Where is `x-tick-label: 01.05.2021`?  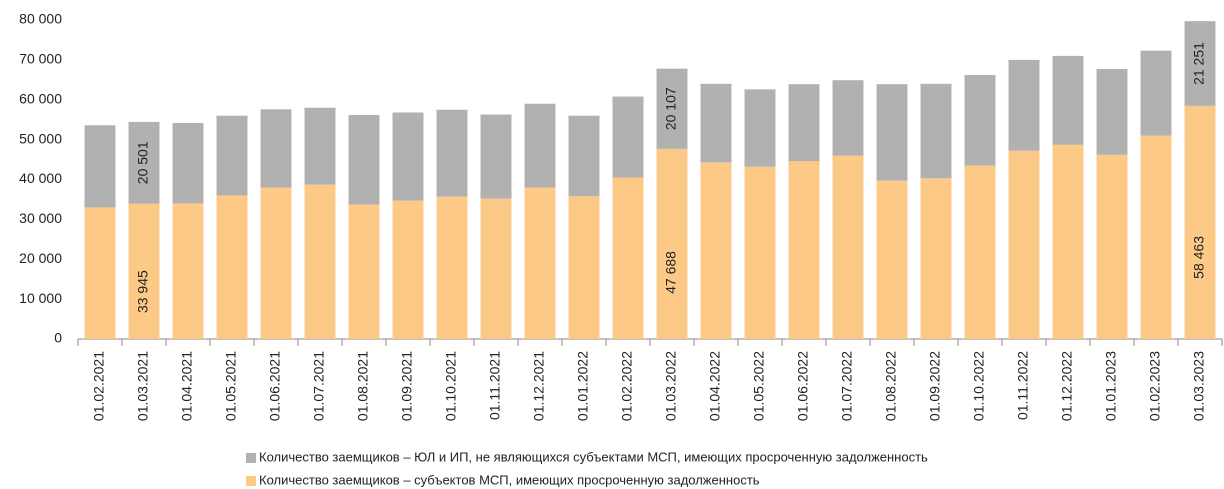
x-tick-label: 01.05.2021 is located at coordinates (231, 386).